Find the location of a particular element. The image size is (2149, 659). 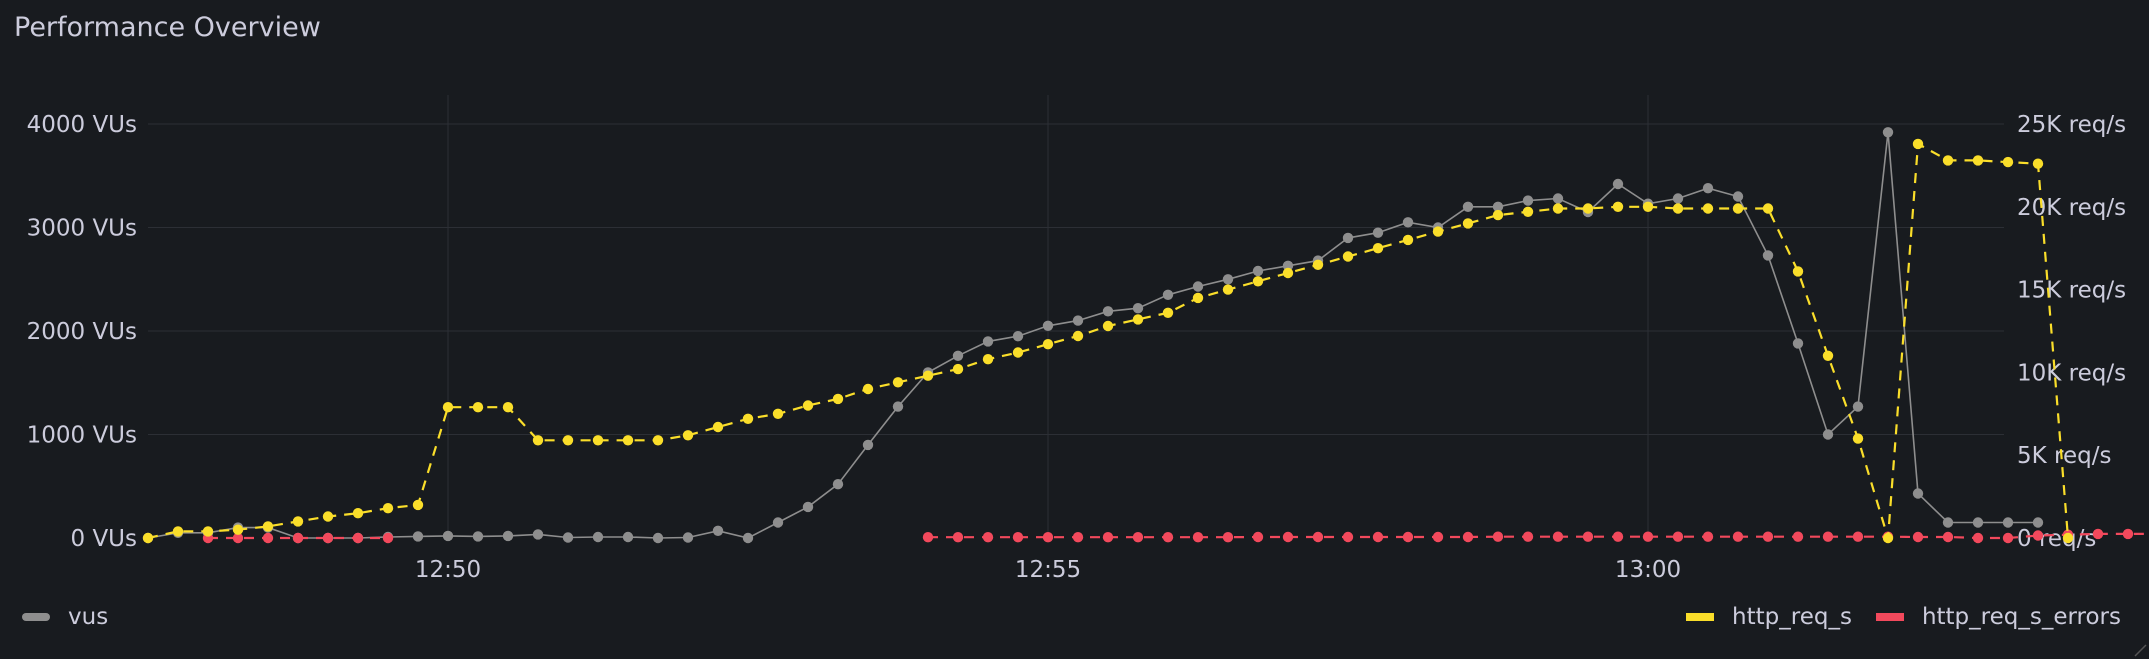

legend-item-vus: vus is located at coordinates (65, 617).